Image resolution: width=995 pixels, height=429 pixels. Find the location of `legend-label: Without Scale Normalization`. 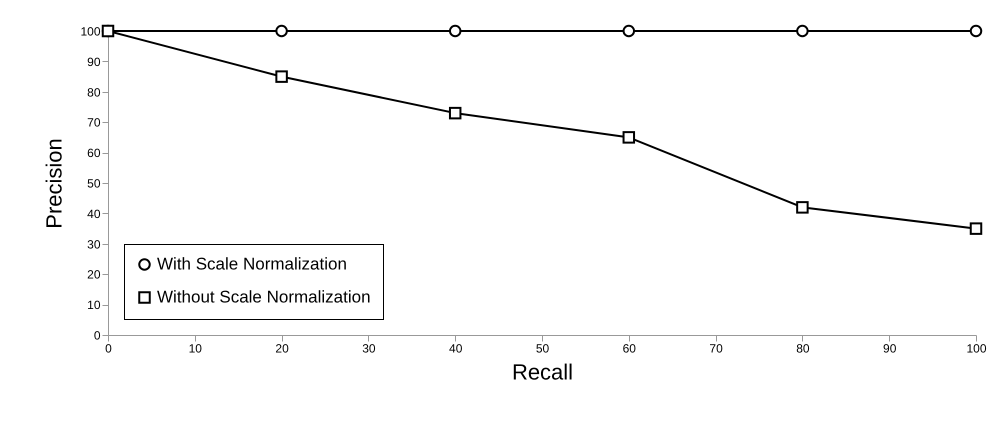

legend-label: Without Scale Normalization is located at coordinates (264, 297).